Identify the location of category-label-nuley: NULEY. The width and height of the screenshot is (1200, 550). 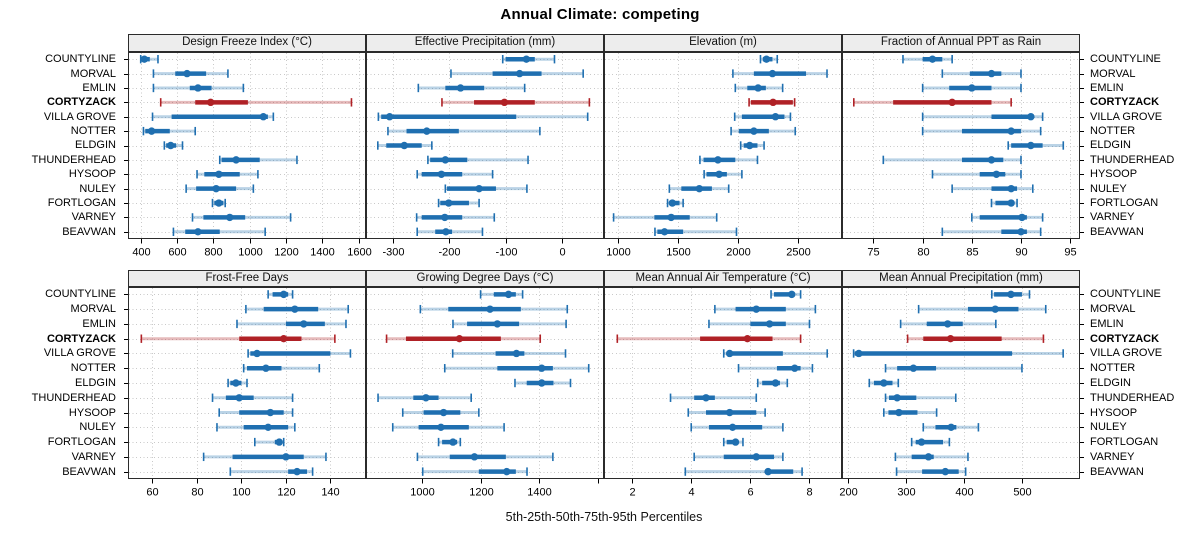
(1108, 188).